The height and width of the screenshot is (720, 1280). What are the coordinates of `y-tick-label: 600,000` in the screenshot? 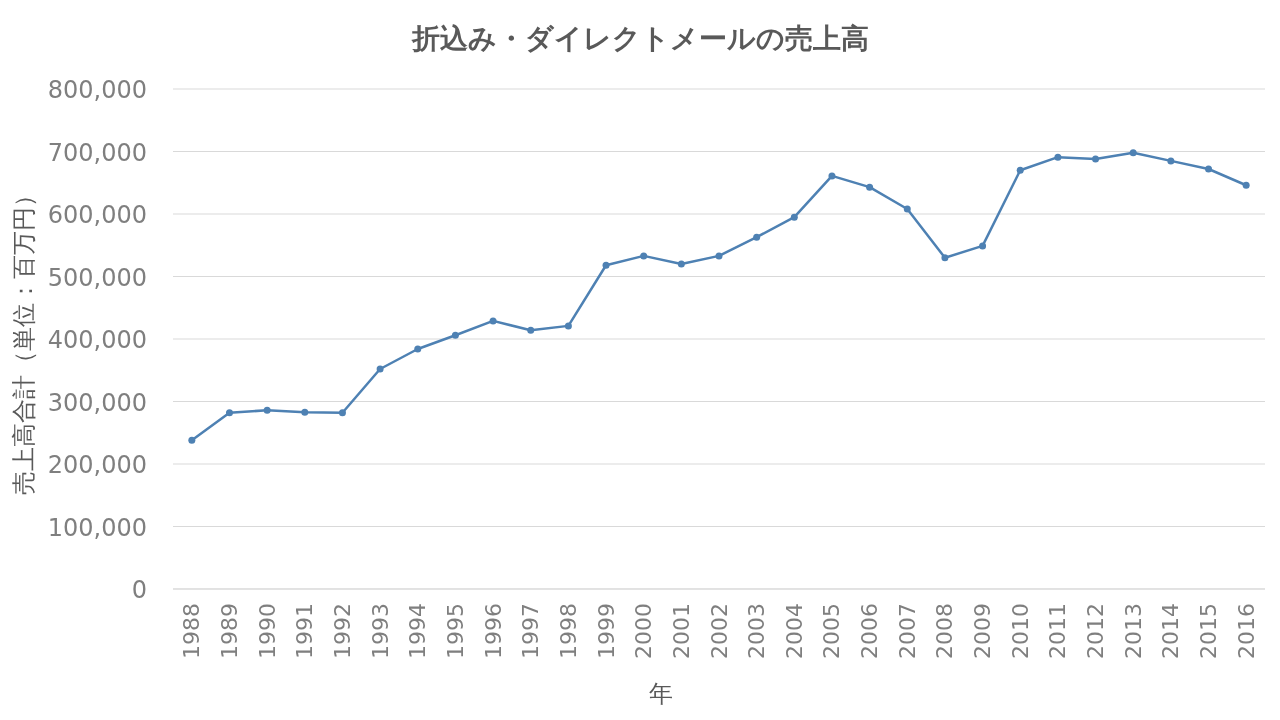 It's located at (97, 215).